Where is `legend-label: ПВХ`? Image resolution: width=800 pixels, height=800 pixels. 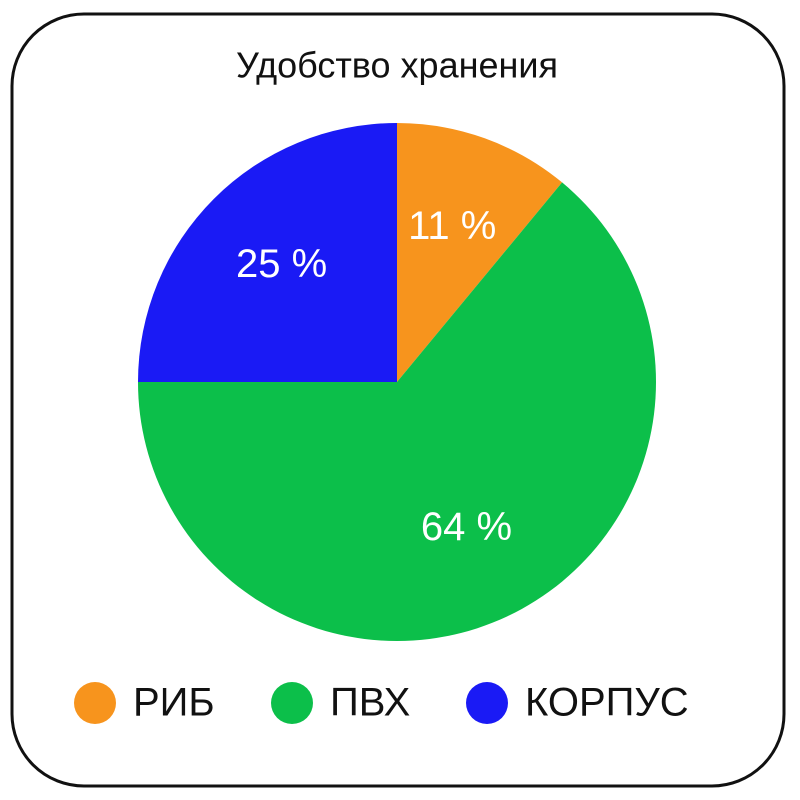 legend-label: ПВХ is located at coordinates (370, 703).